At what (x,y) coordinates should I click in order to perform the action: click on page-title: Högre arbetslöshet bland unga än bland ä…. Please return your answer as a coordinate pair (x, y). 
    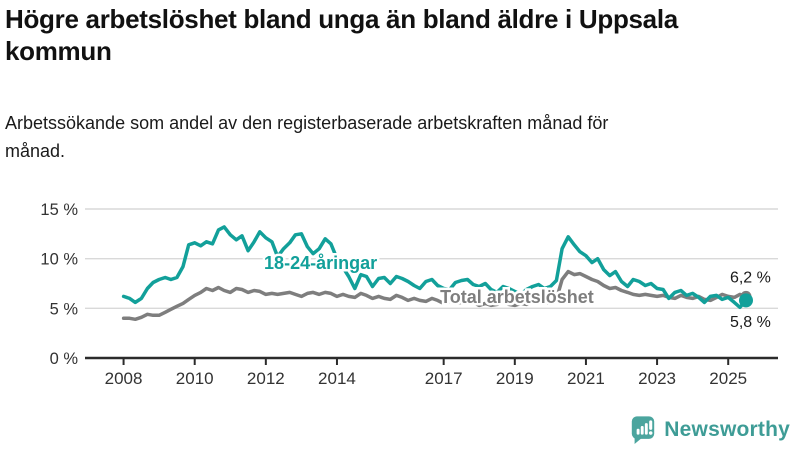
    Looking at the image, I should click on (341, 35).